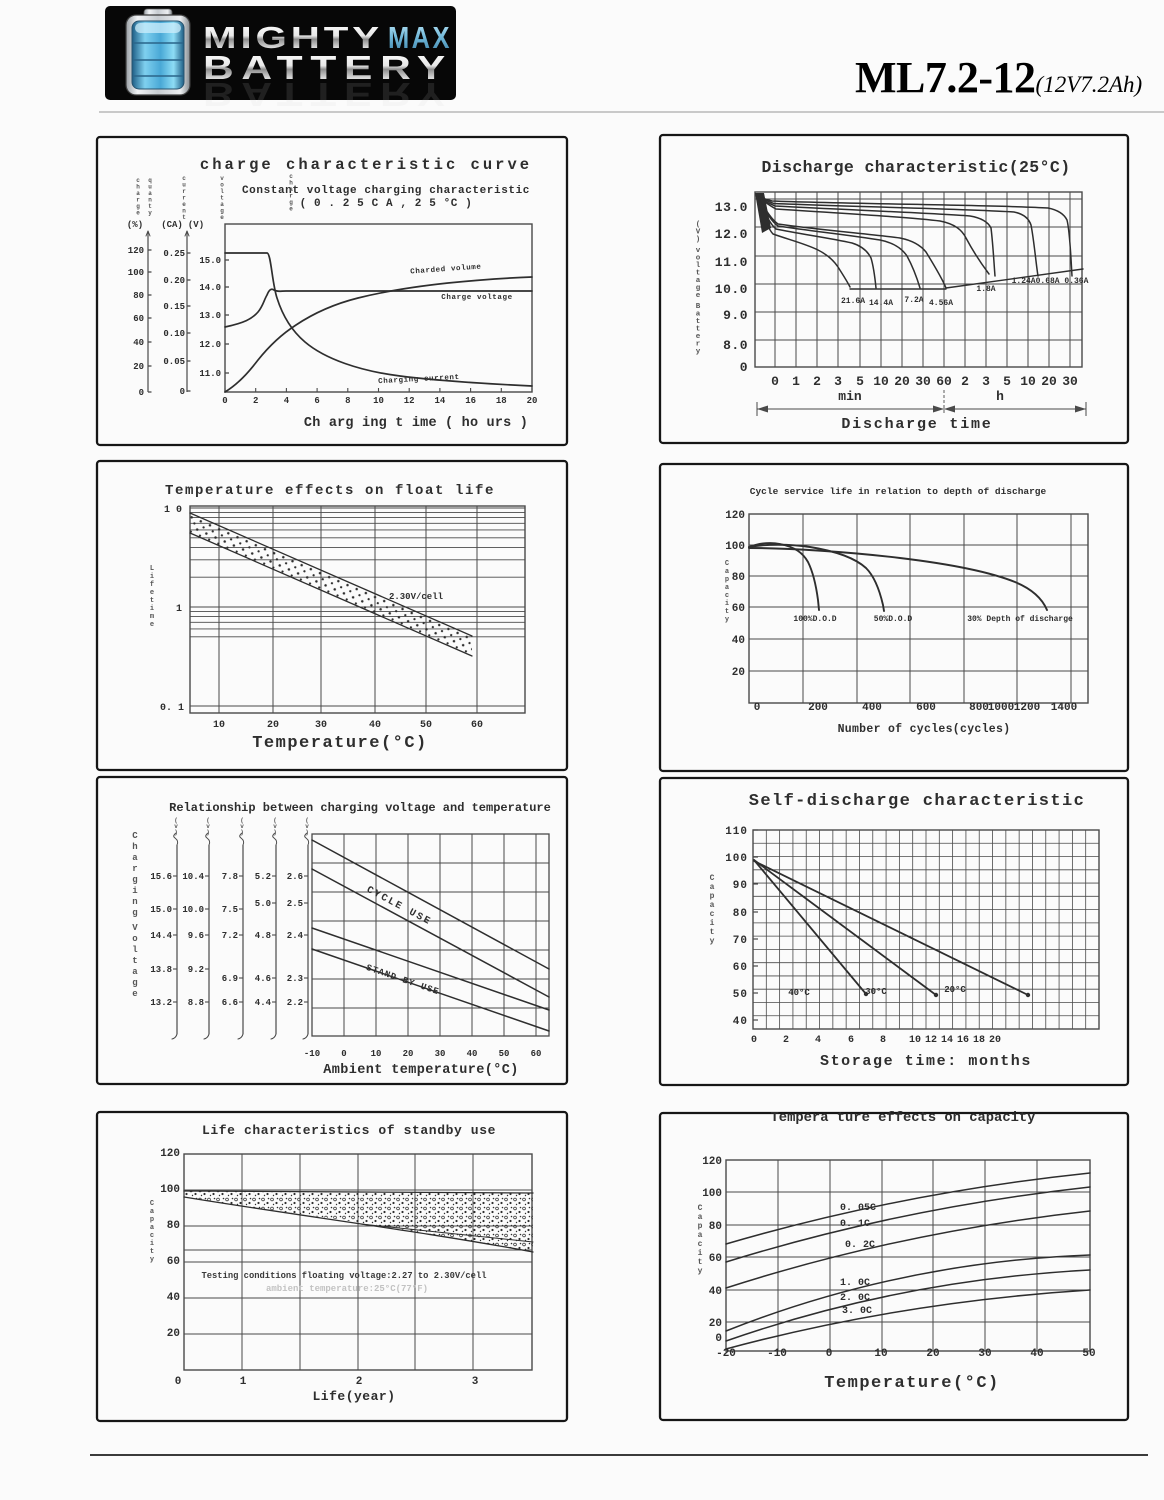  What do you see at coordinates (263, 979) in the screenshot?
I see `svg-text: 4.6` at bounding box center [263, 979].